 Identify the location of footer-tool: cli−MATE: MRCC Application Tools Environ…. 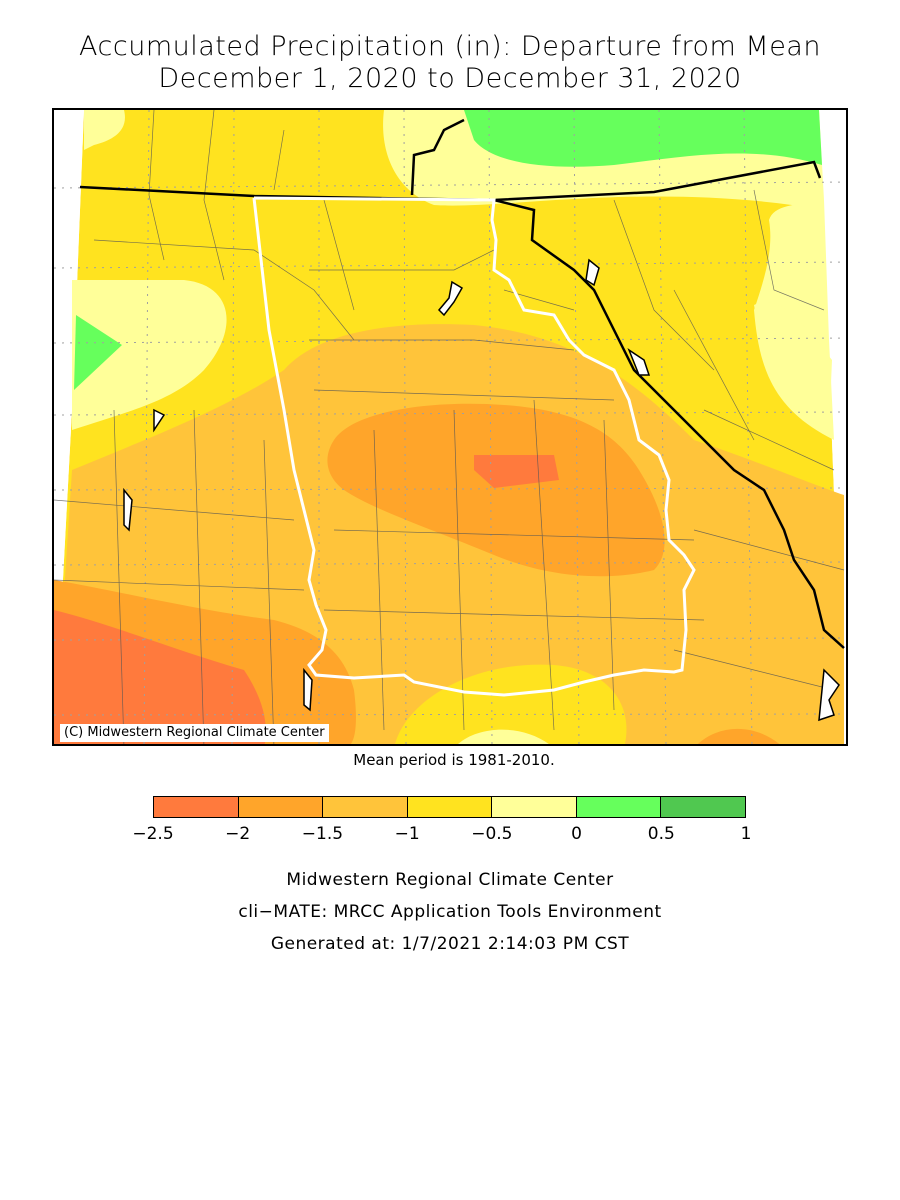
(450, 912).